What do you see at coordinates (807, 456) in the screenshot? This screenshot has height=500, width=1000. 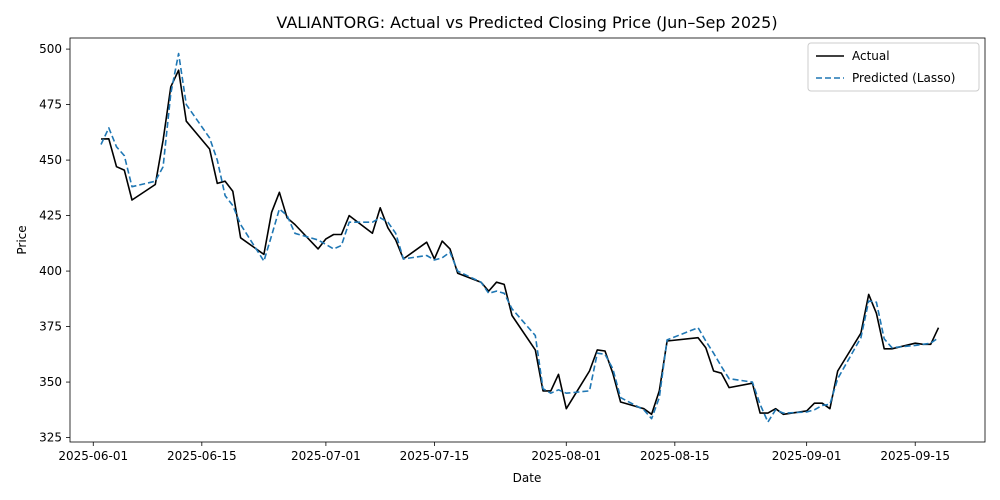 I see `x-tick-label: 2025-09-01` at bounding box center [807, 456].